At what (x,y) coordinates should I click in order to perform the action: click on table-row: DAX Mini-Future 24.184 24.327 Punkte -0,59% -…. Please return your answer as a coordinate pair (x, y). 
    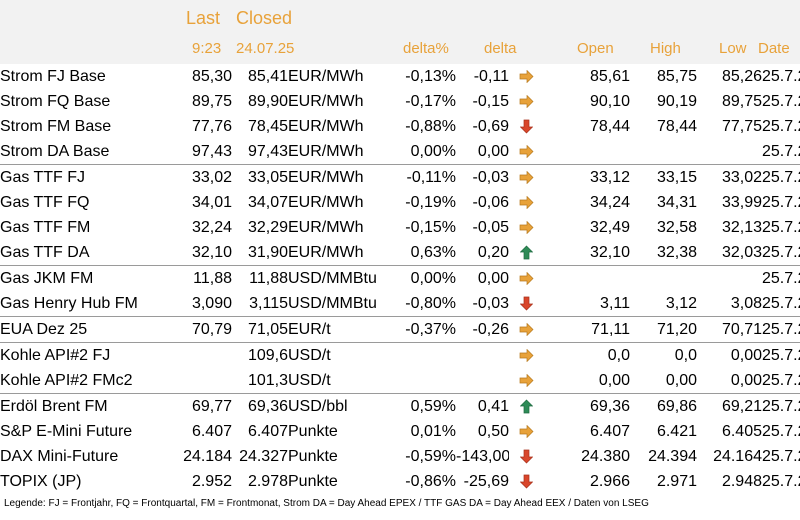
    Looking at the image, I should click on (400, 456).